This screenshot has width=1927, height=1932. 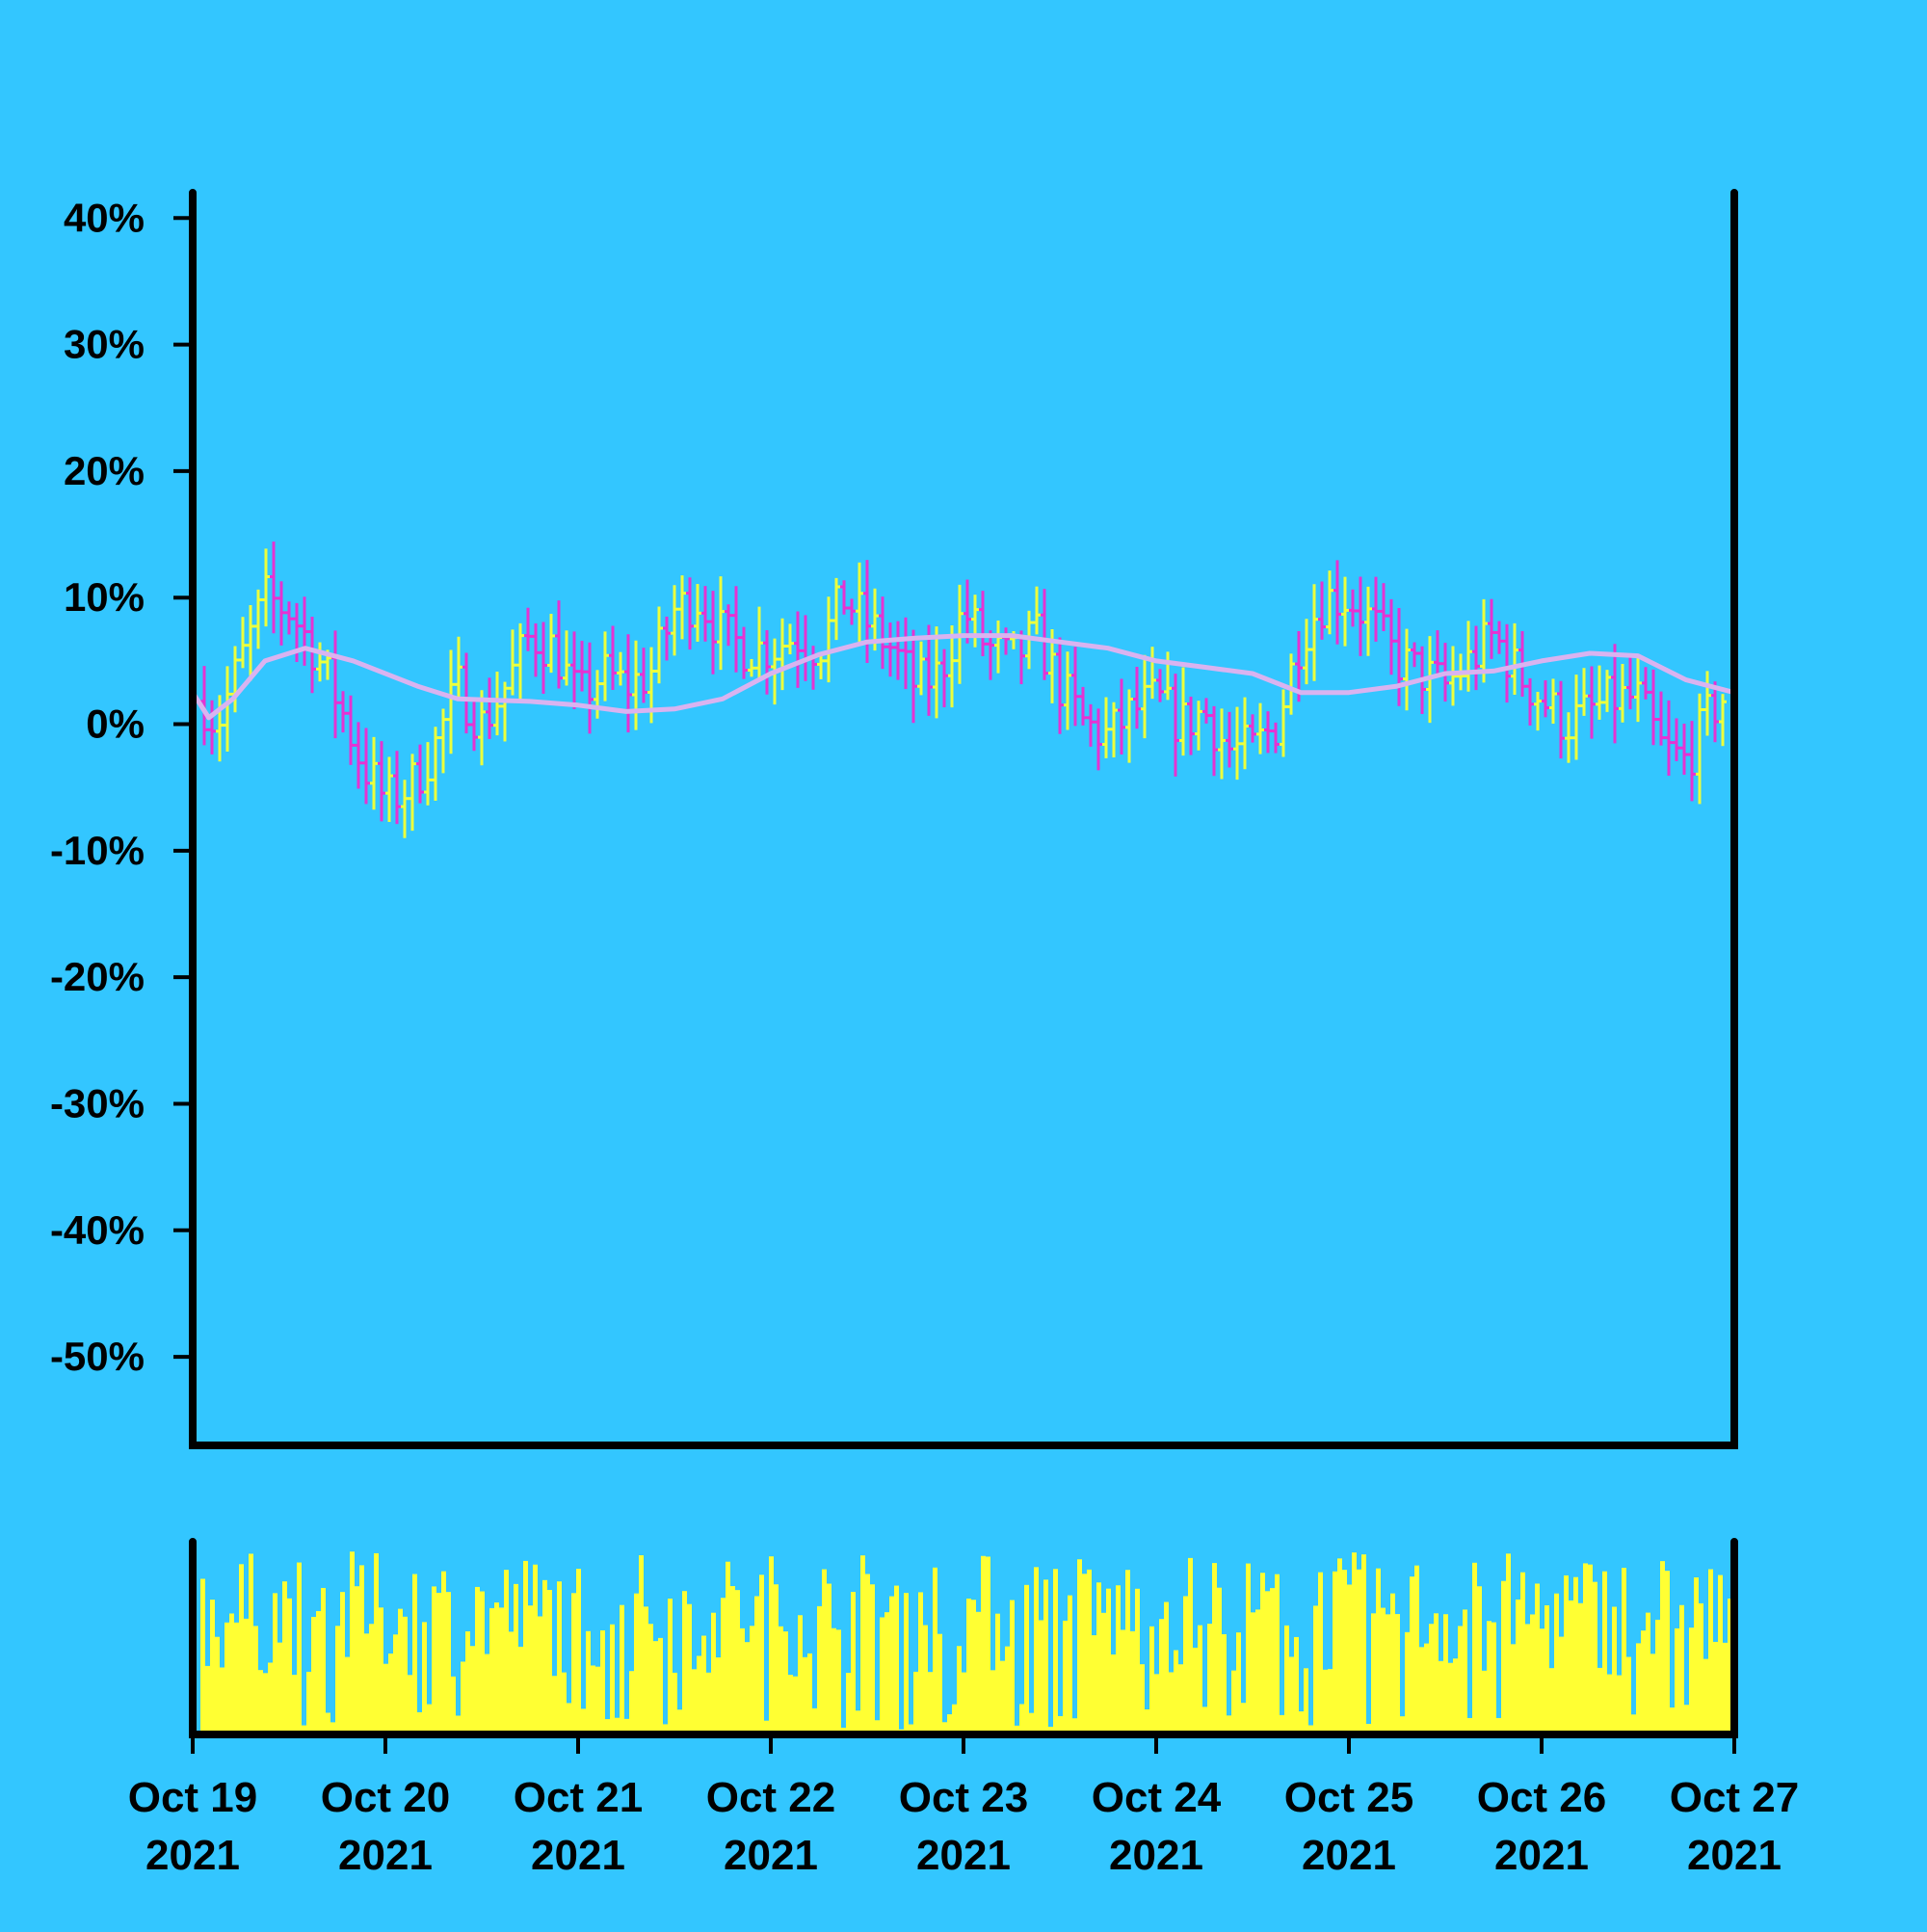 I want to click on volume-panel-bars, so click(x=966, y=1642).